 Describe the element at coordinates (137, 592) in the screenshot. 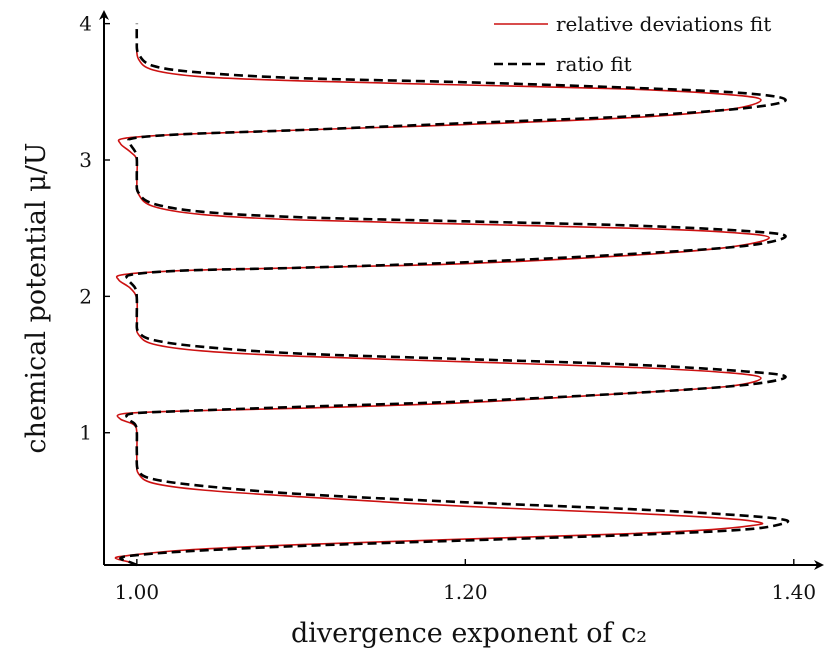

I see `x-tick-label: 1.00` at that location.